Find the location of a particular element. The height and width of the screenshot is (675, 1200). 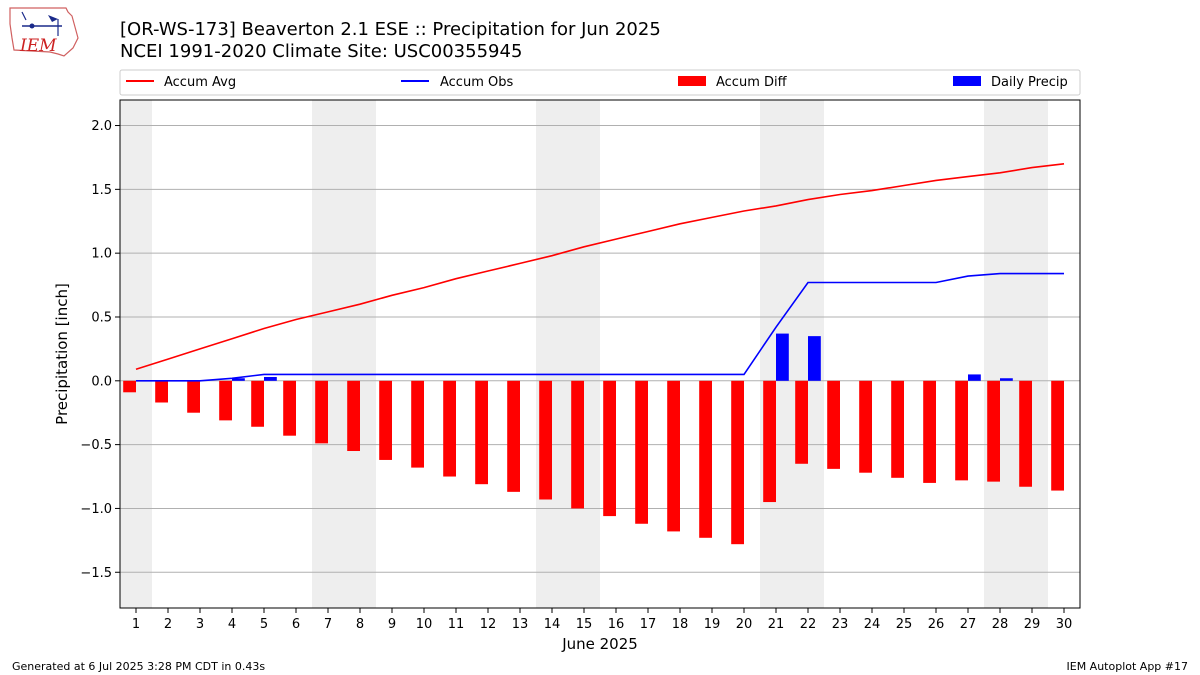

weather-station-icon is located at coordinates (41, 23).